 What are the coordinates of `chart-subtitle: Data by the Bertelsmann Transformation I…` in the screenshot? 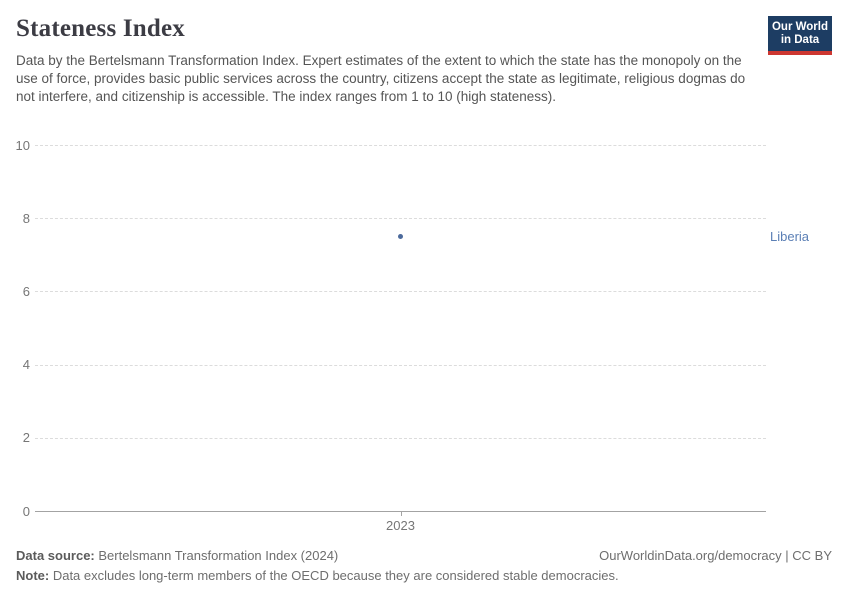 It's located at (381, 79).